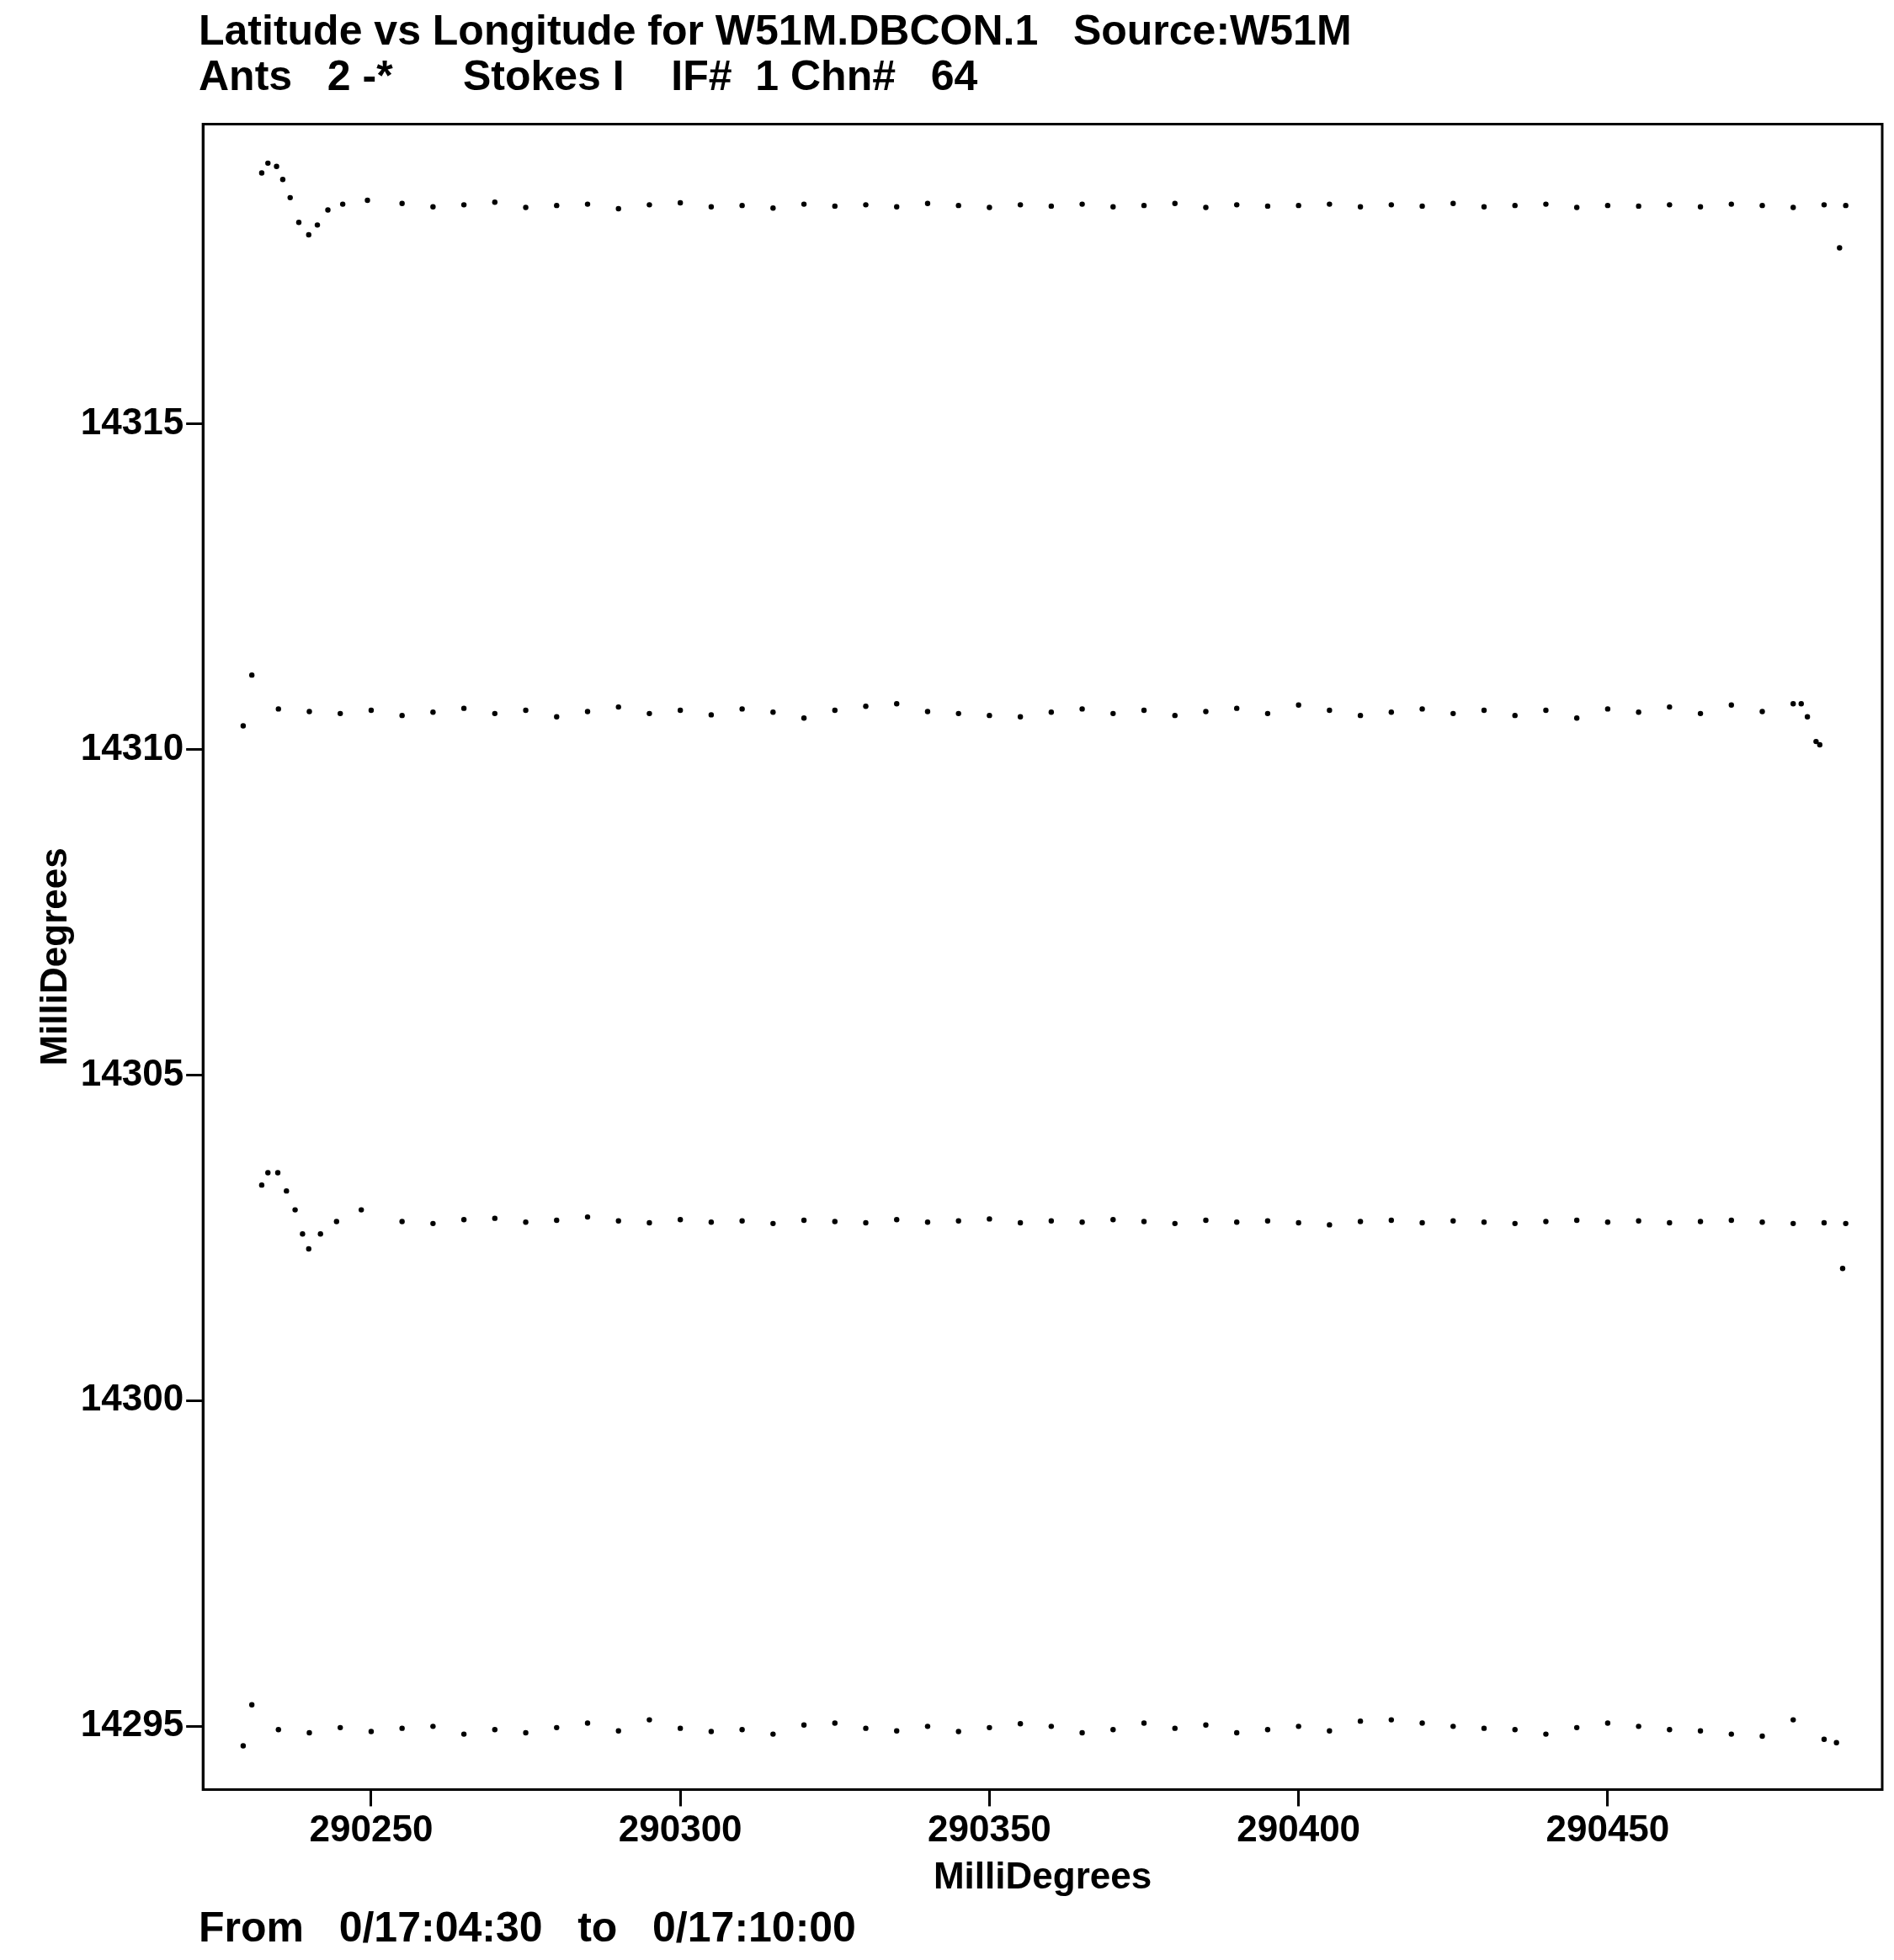 The image size is (1894, 1960). I want to click on x-tick-label: 290250, so click(371, 1828).